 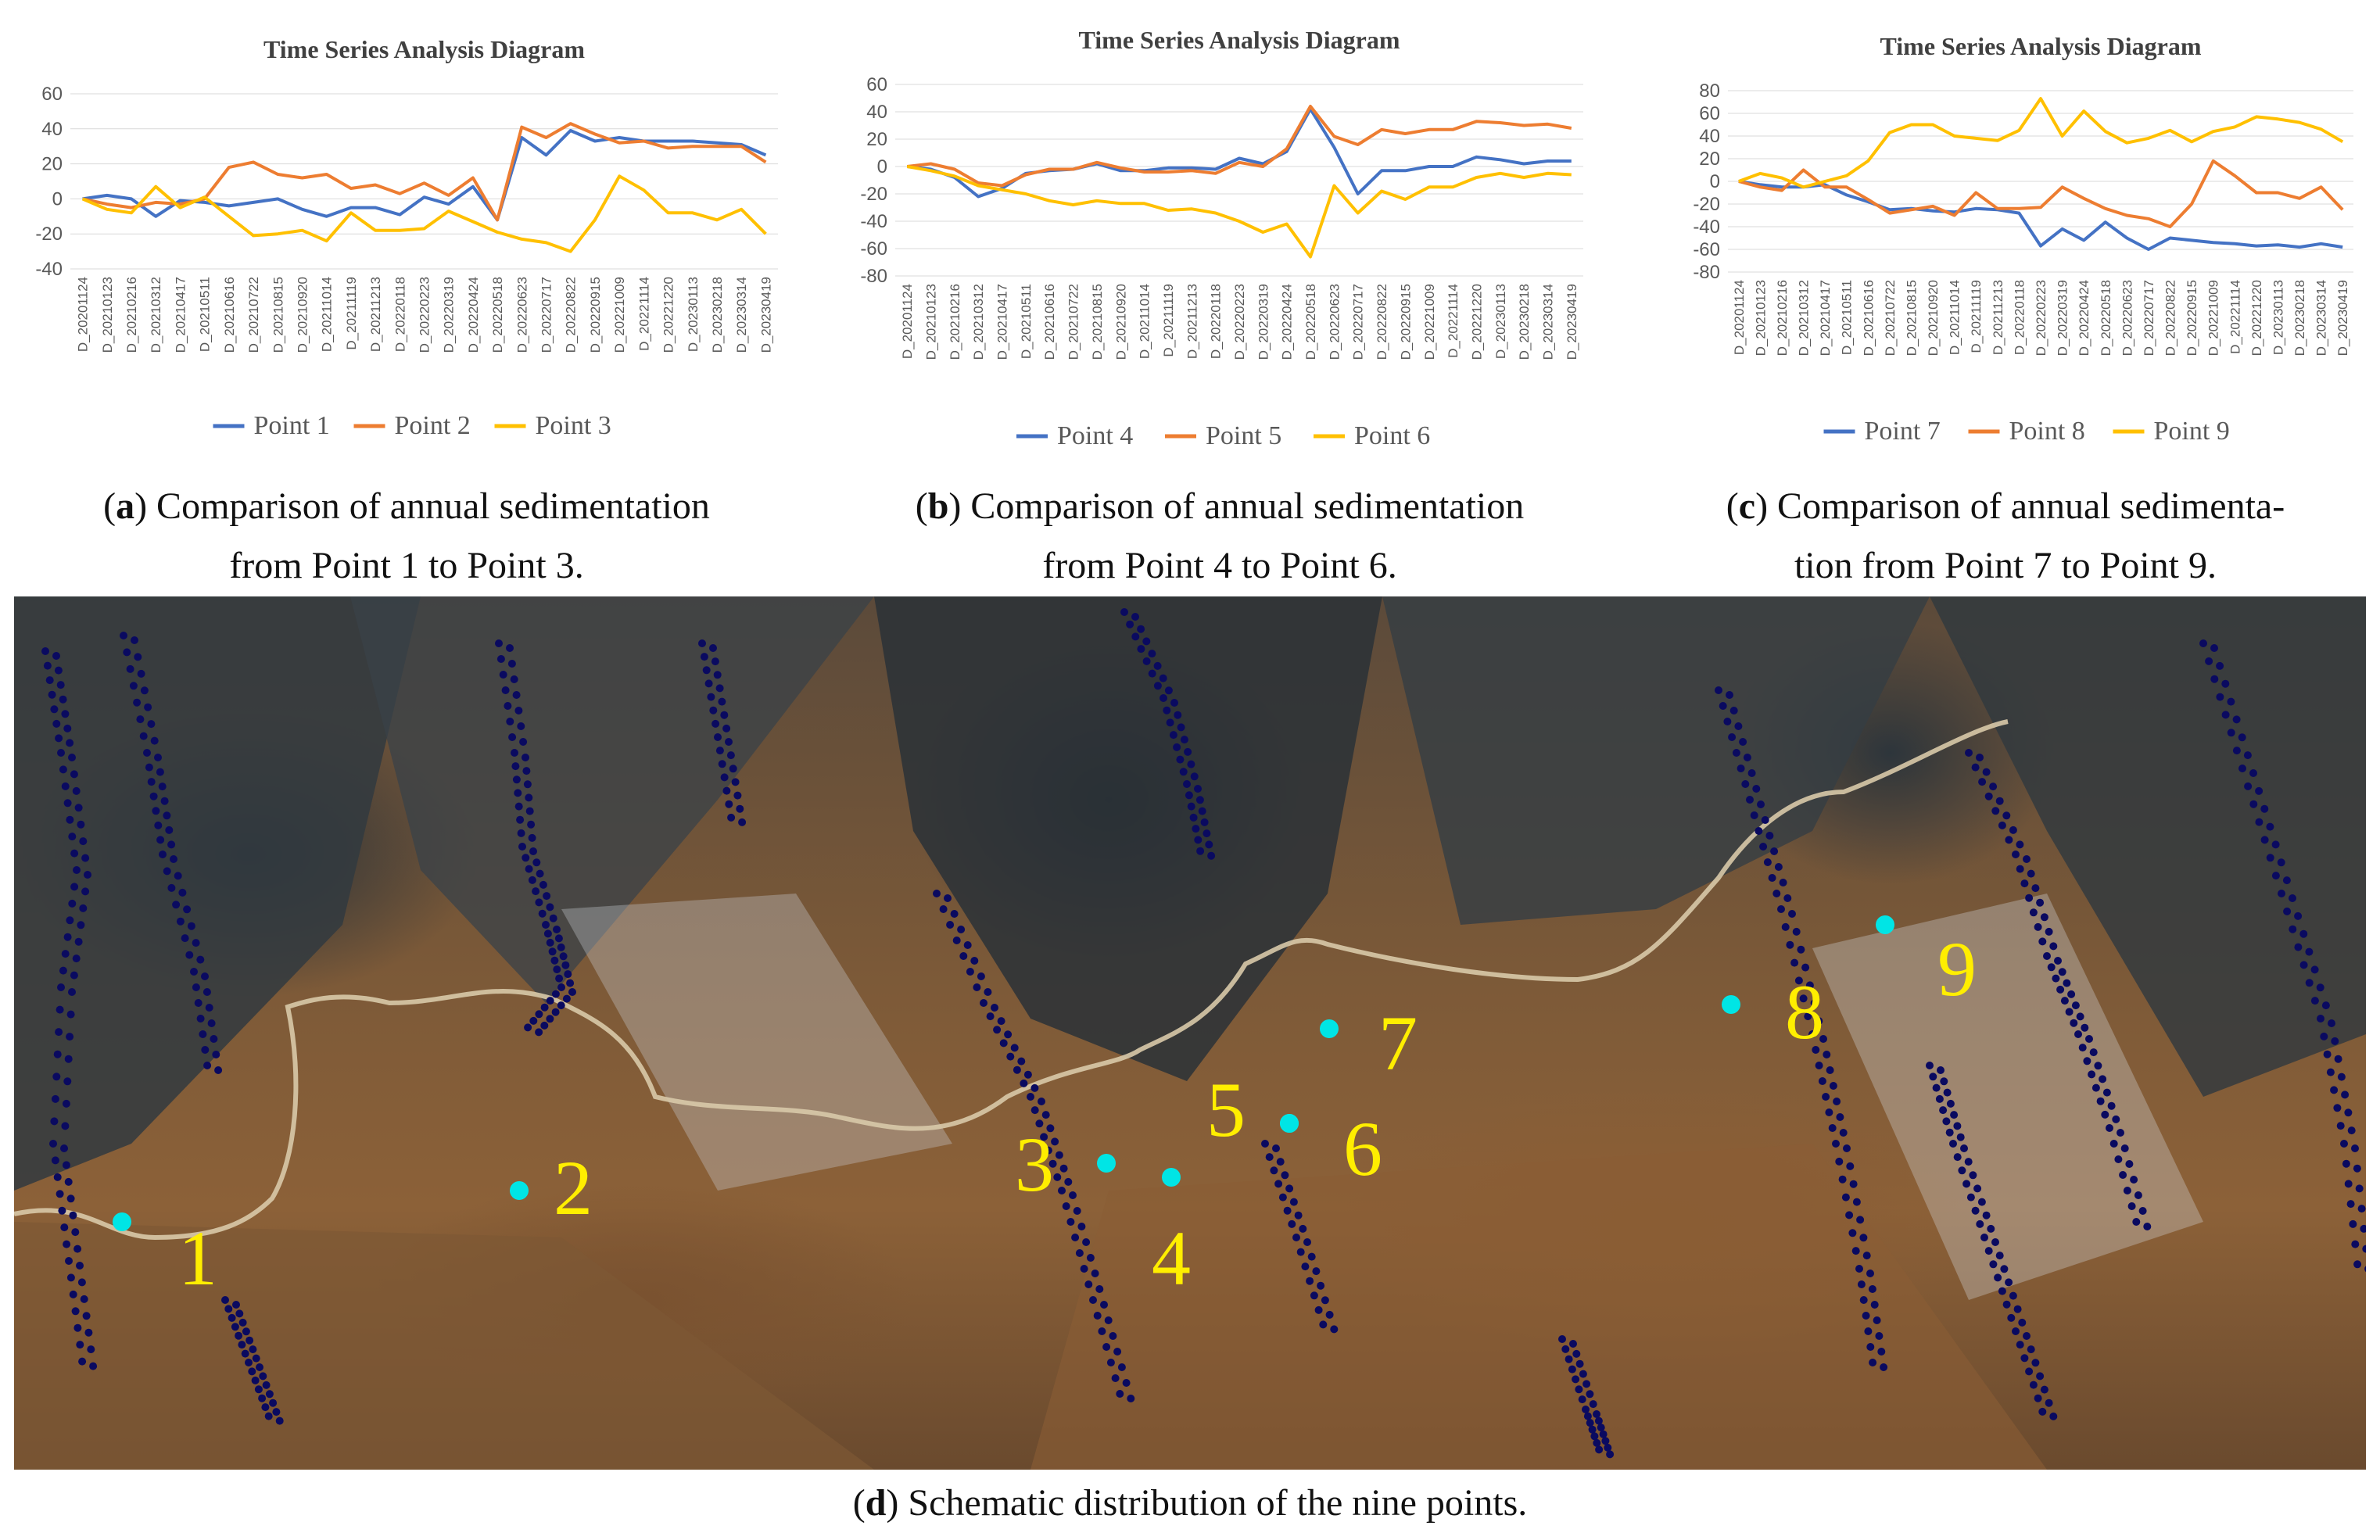 I want to click on legend-label: Point 2, so click(x=433, y=425).